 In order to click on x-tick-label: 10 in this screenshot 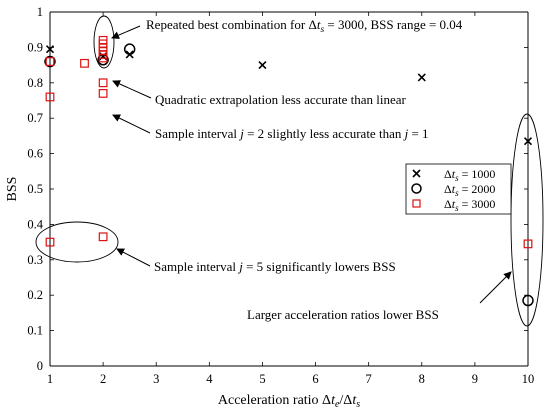, I will do `click(528, 379)`.